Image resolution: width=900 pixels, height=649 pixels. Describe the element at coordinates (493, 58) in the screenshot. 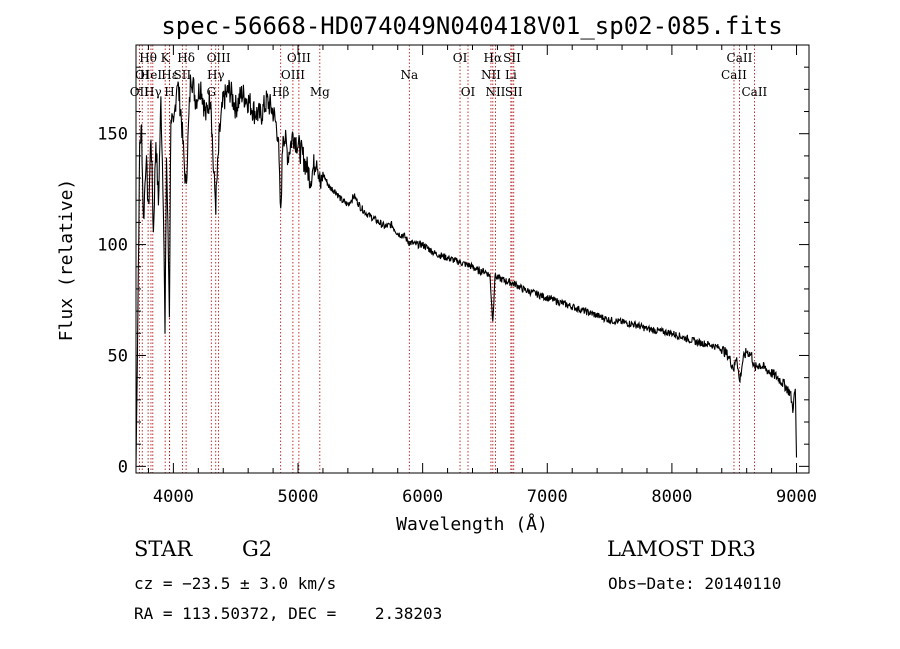

I see `line-label: Hα` at that location.